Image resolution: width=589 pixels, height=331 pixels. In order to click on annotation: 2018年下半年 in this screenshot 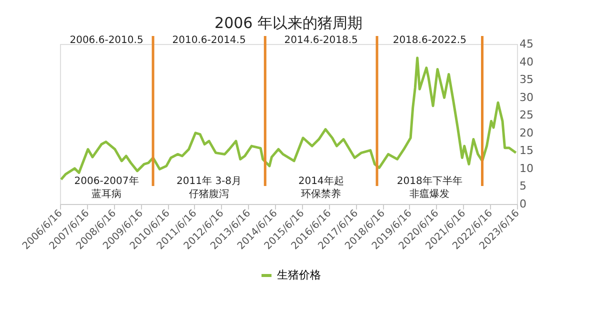, I will do `click(429, 181)`.